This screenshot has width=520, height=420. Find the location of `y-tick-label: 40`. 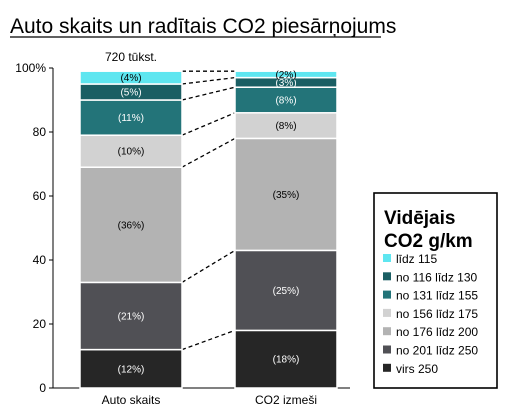

y-tick-label: 40 is located at coordinates (40, 260).